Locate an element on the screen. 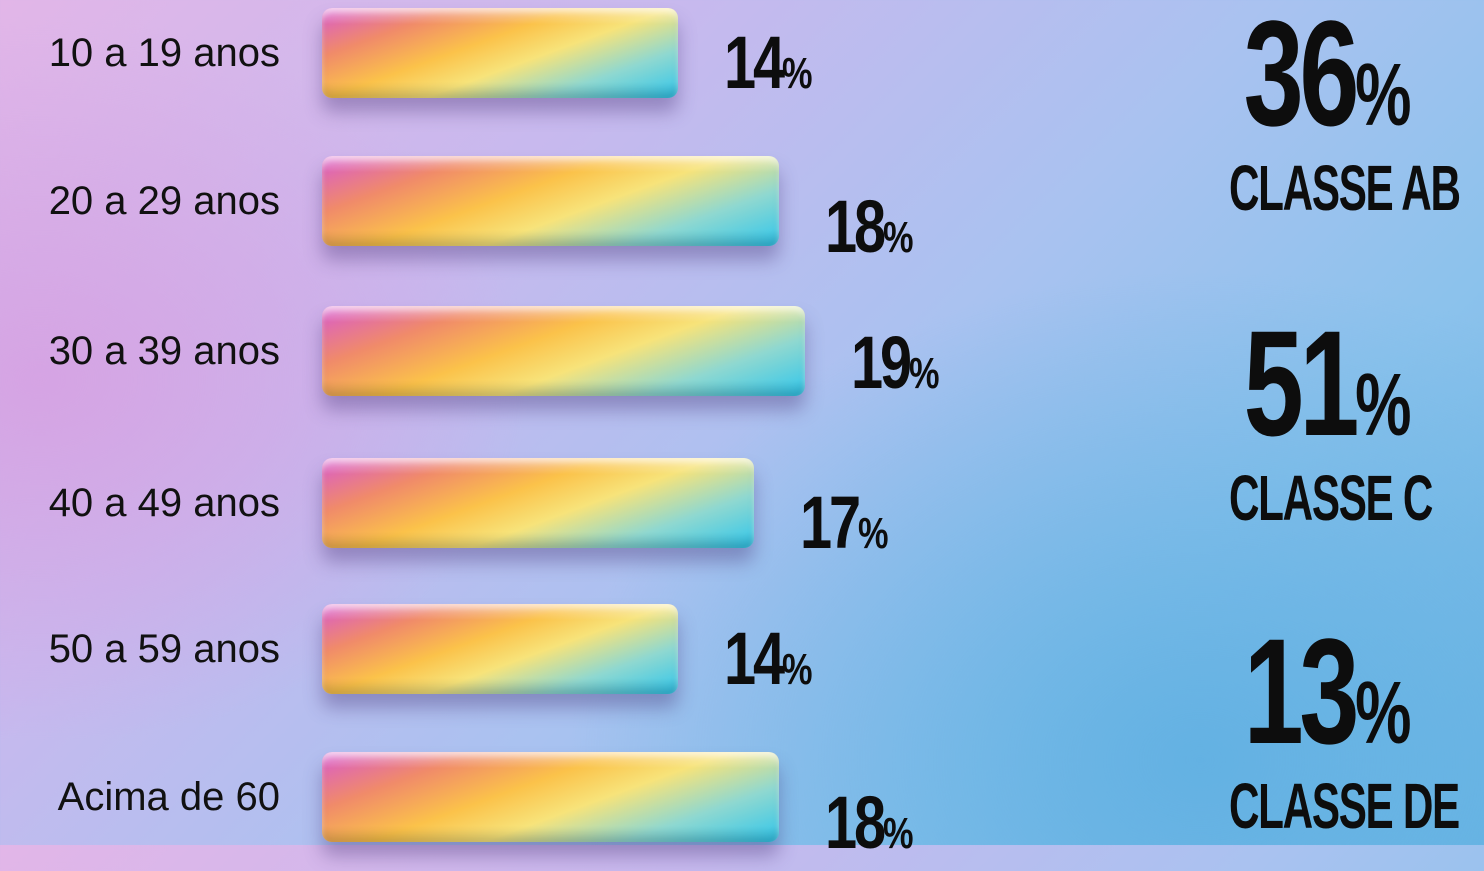 This screenshot has width=1484, height=871. age-bar-value-label: 17% is located at coordinates (844, 522).